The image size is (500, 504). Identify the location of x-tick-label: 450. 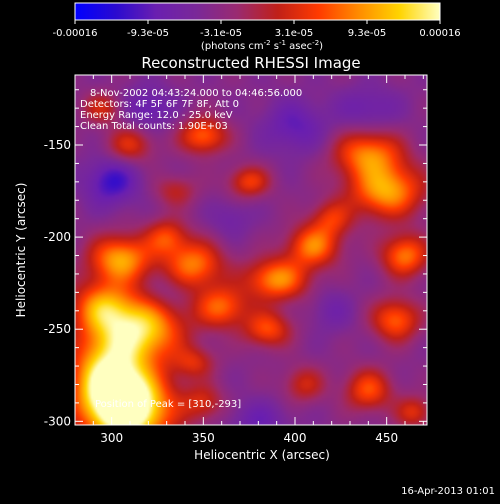
(386, 438).